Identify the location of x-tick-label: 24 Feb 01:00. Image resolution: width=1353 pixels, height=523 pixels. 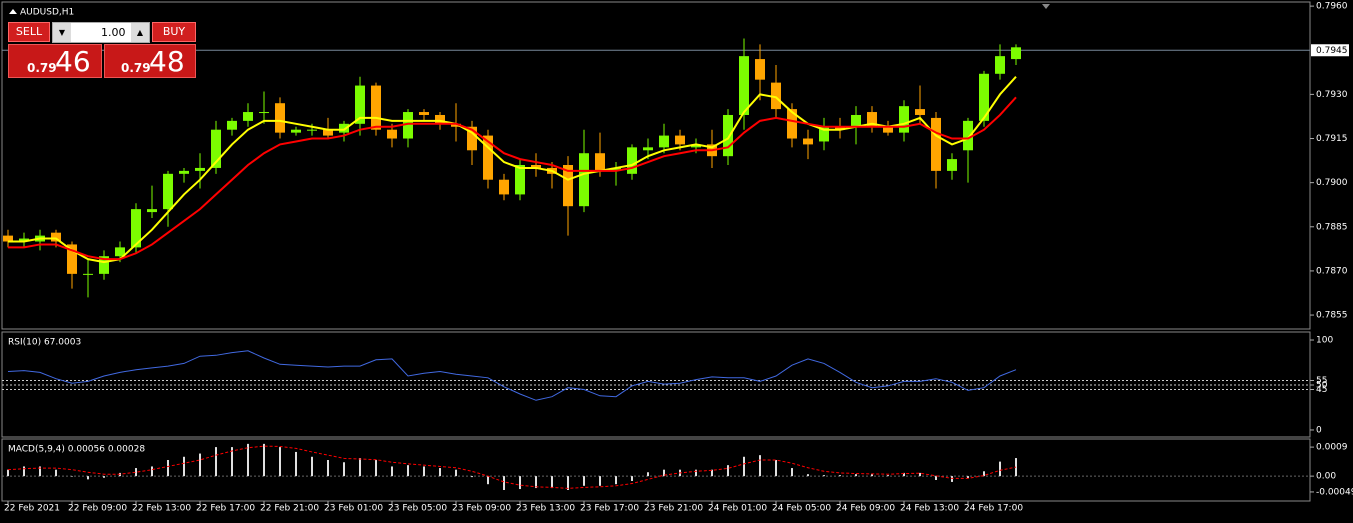
(737, 509).